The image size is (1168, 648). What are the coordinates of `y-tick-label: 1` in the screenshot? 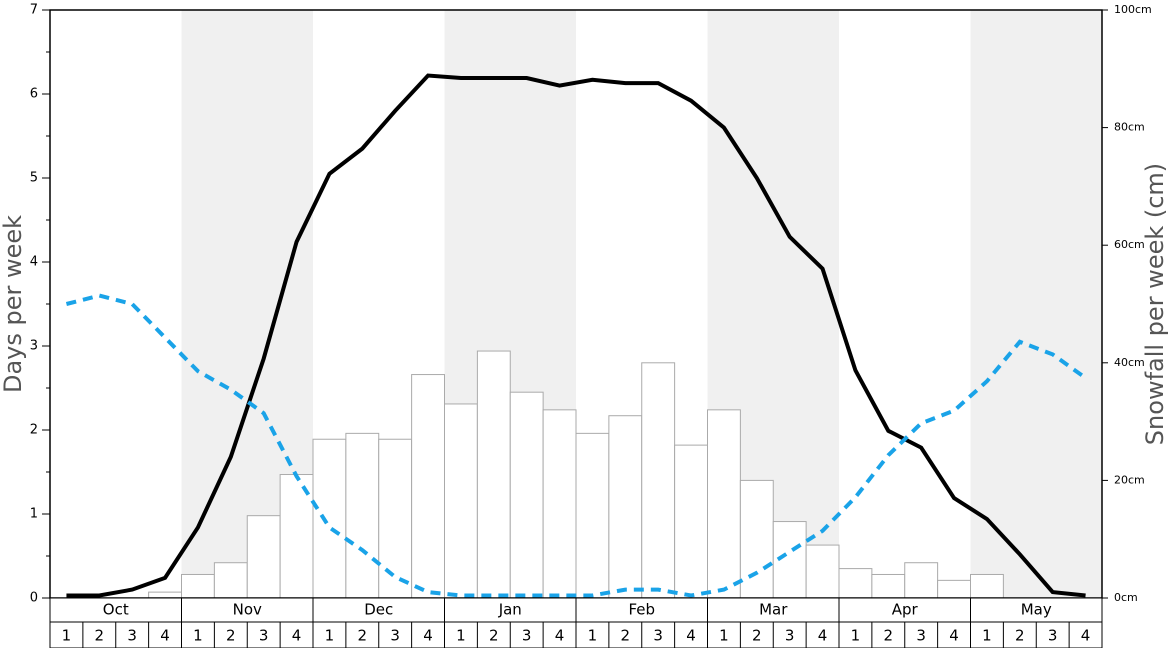 It's located at (34, 514).